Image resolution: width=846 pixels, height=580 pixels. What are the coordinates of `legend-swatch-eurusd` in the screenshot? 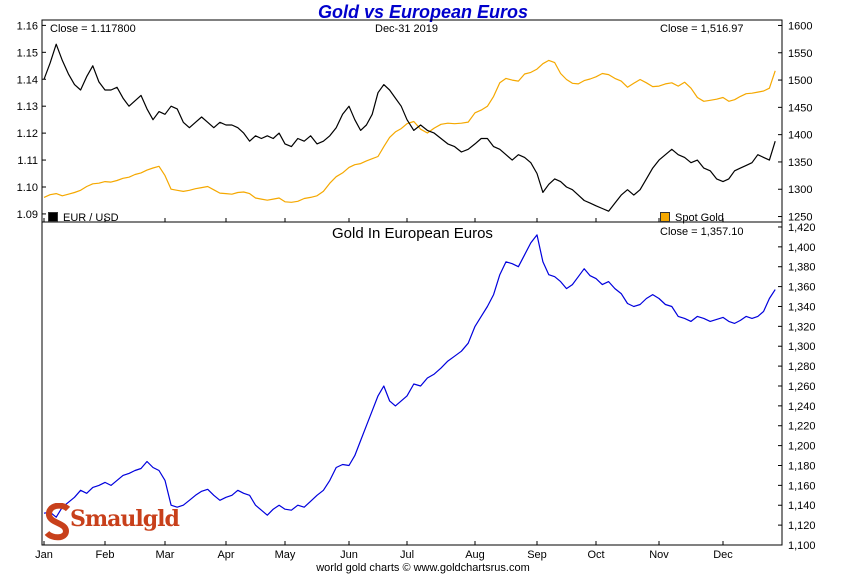 It's located at (53, 217).